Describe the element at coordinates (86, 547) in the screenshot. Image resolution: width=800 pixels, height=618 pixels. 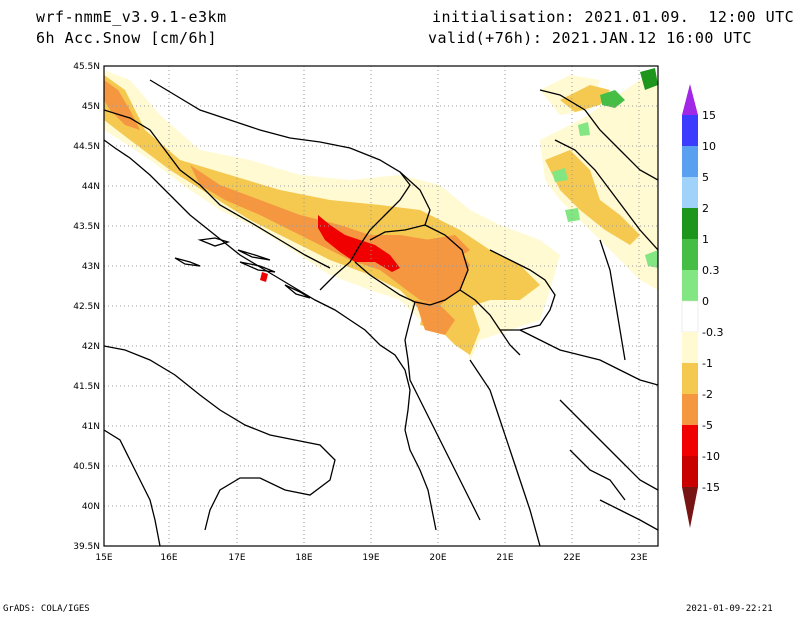
I see `lat-label: 39.5N` at that location.